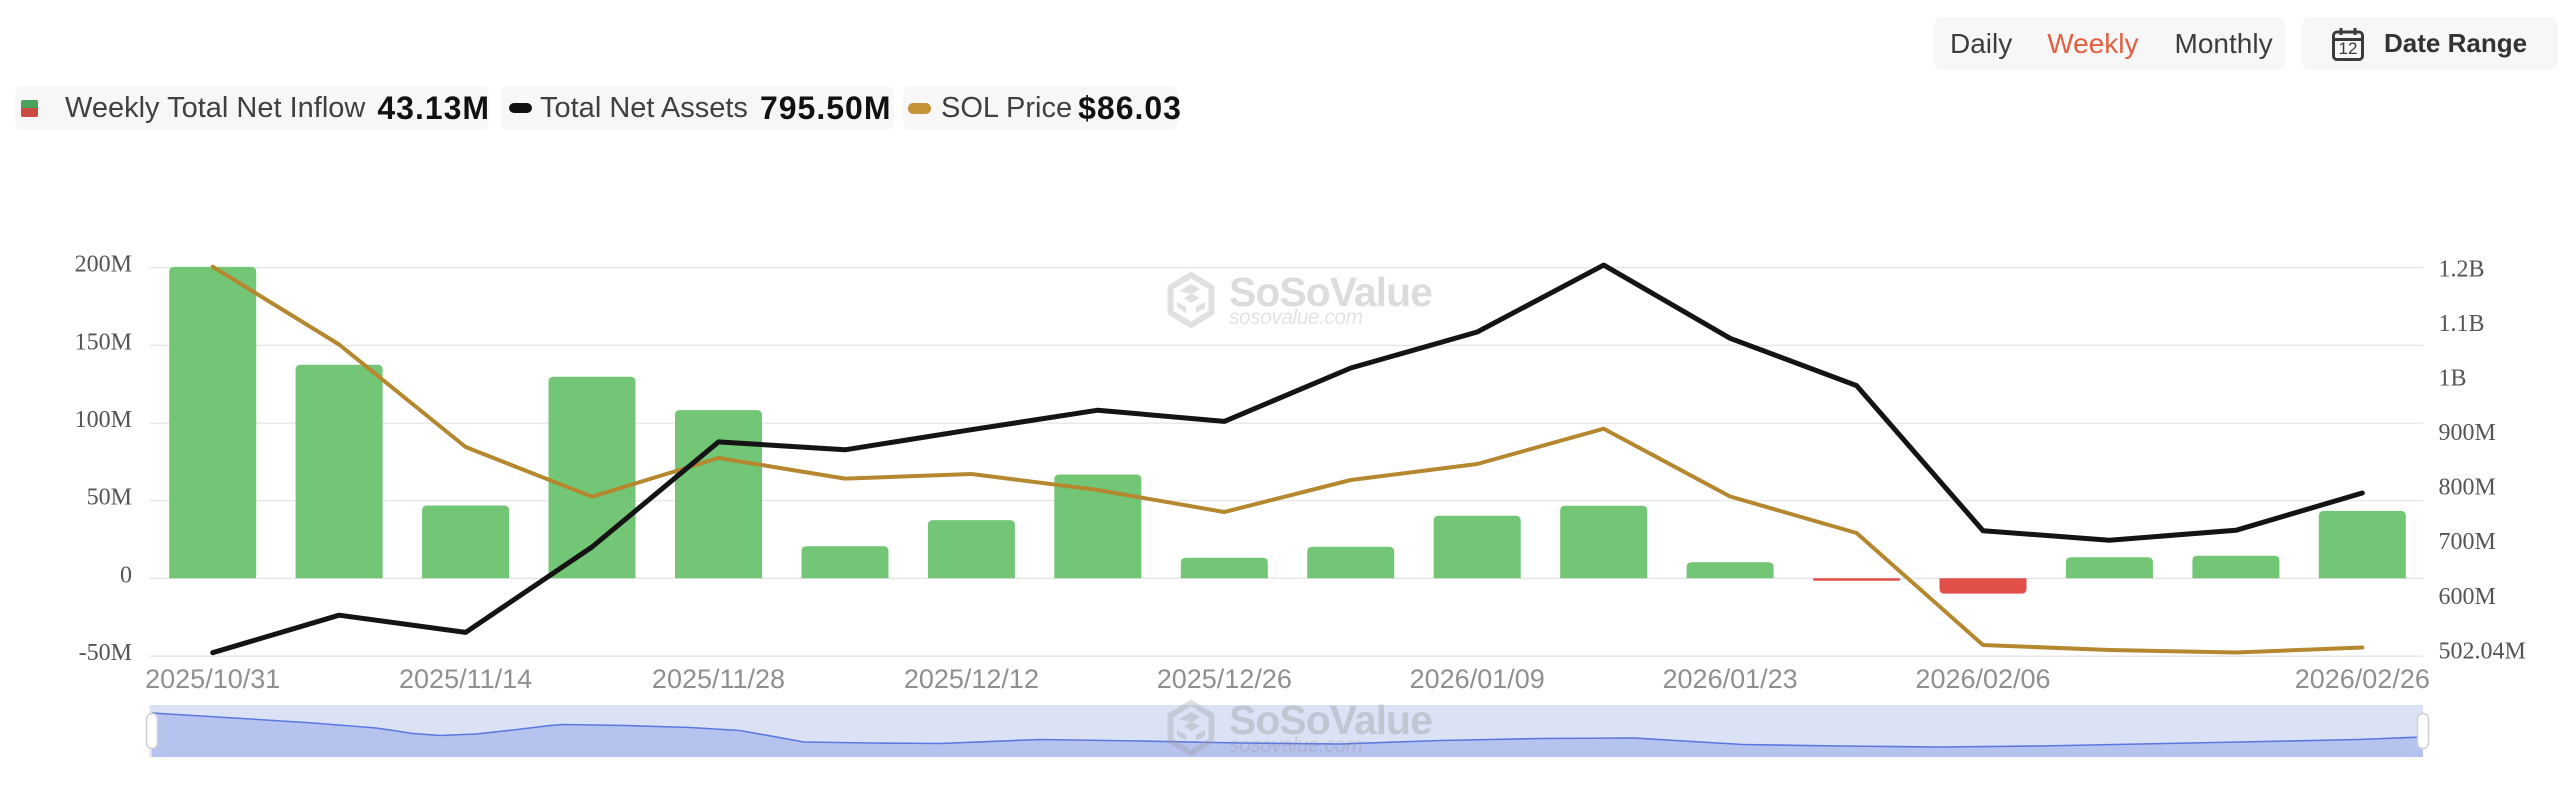 The image size is (2560, 805). What do you see at coordinates (2453, 379) in the screenshot?
I see `svg-text: 1B` at bounding box center [2453, 379].